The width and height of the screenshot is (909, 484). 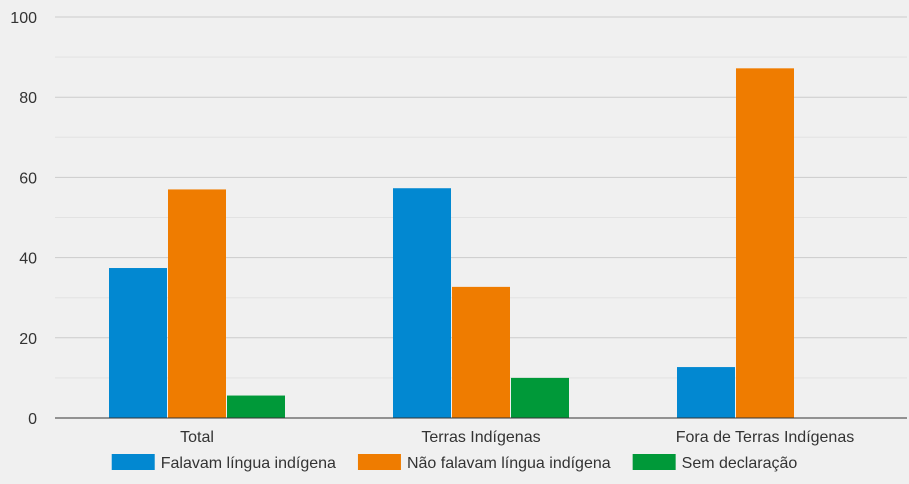 What do you see at coordinates (32, 419) in the screenshot?
I see `y-tick-label: 0` at bounding box center [32, 419].